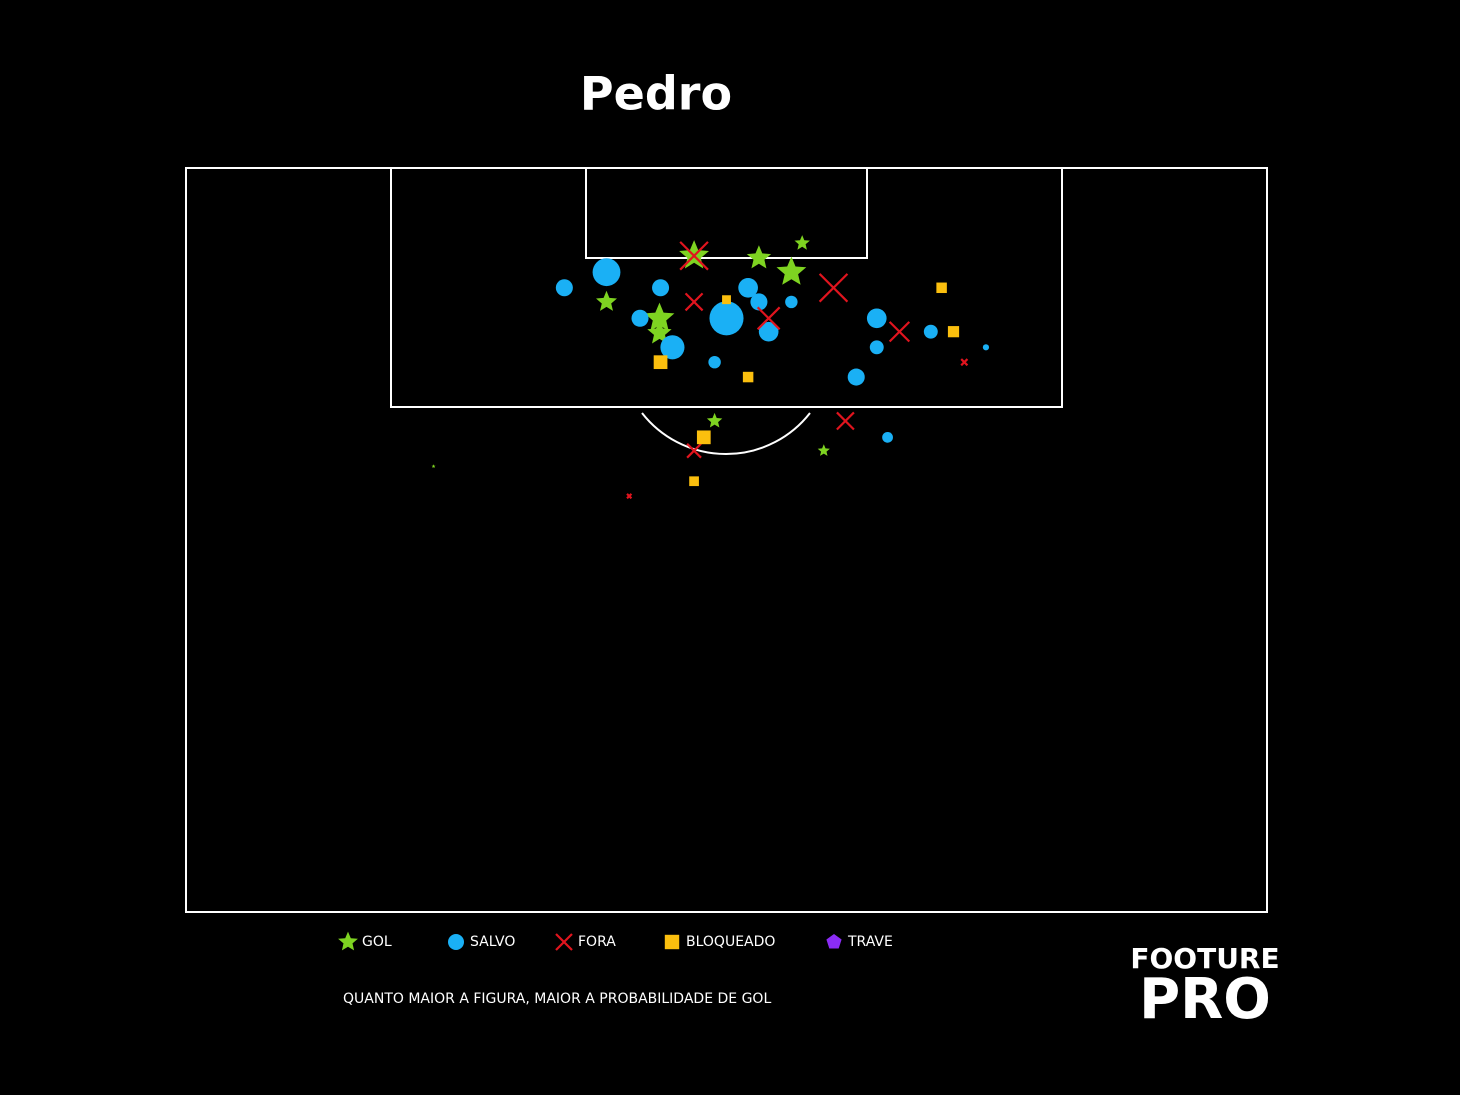 This screenshot has width=1460, height=1095. I want to click on legend-label: GOL, so click(377, 942).